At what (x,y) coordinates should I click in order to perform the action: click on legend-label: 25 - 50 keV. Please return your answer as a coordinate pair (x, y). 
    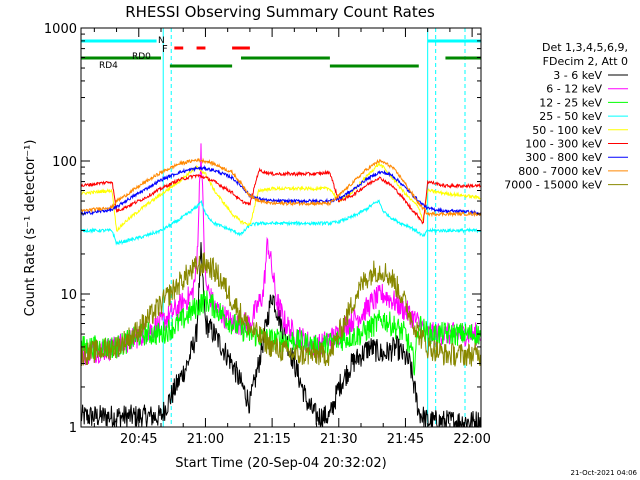
    Looking at the image, I should click on (570, 116).